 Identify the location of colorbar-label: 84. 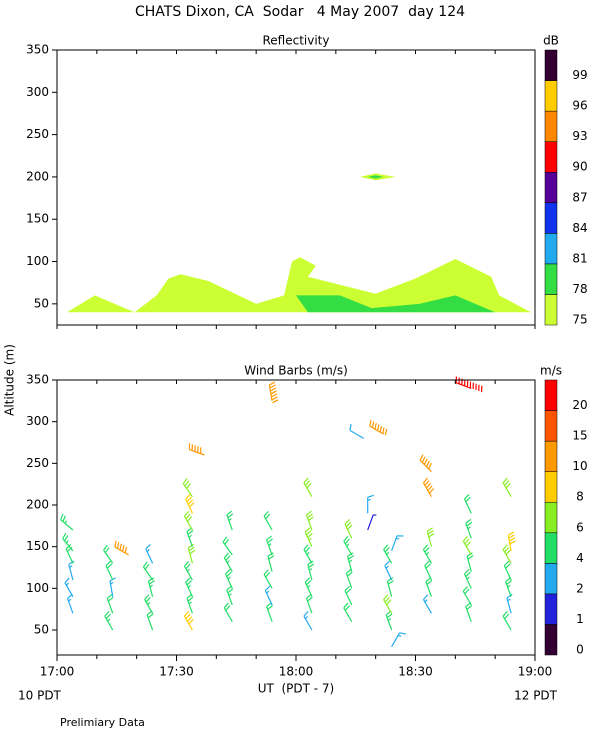
(579, 228).